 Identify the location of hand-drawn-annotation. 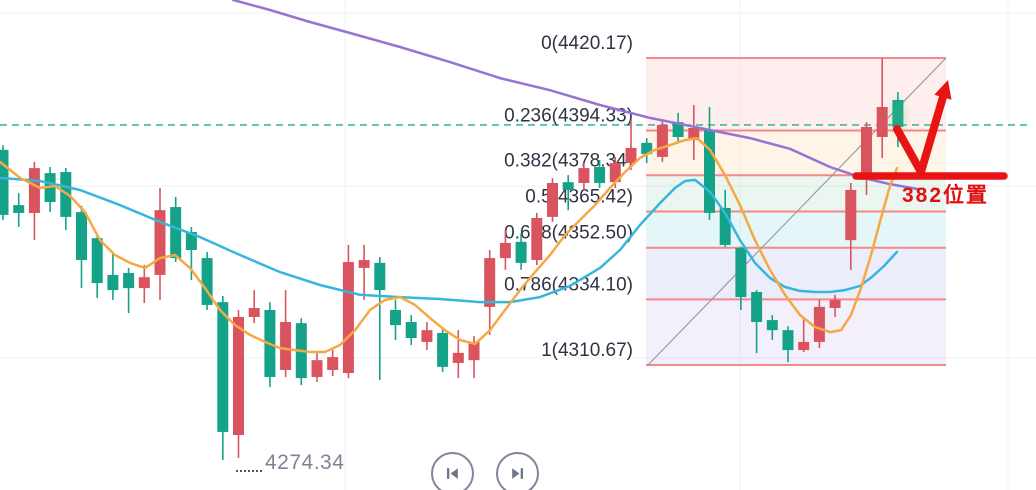
(930, 130).